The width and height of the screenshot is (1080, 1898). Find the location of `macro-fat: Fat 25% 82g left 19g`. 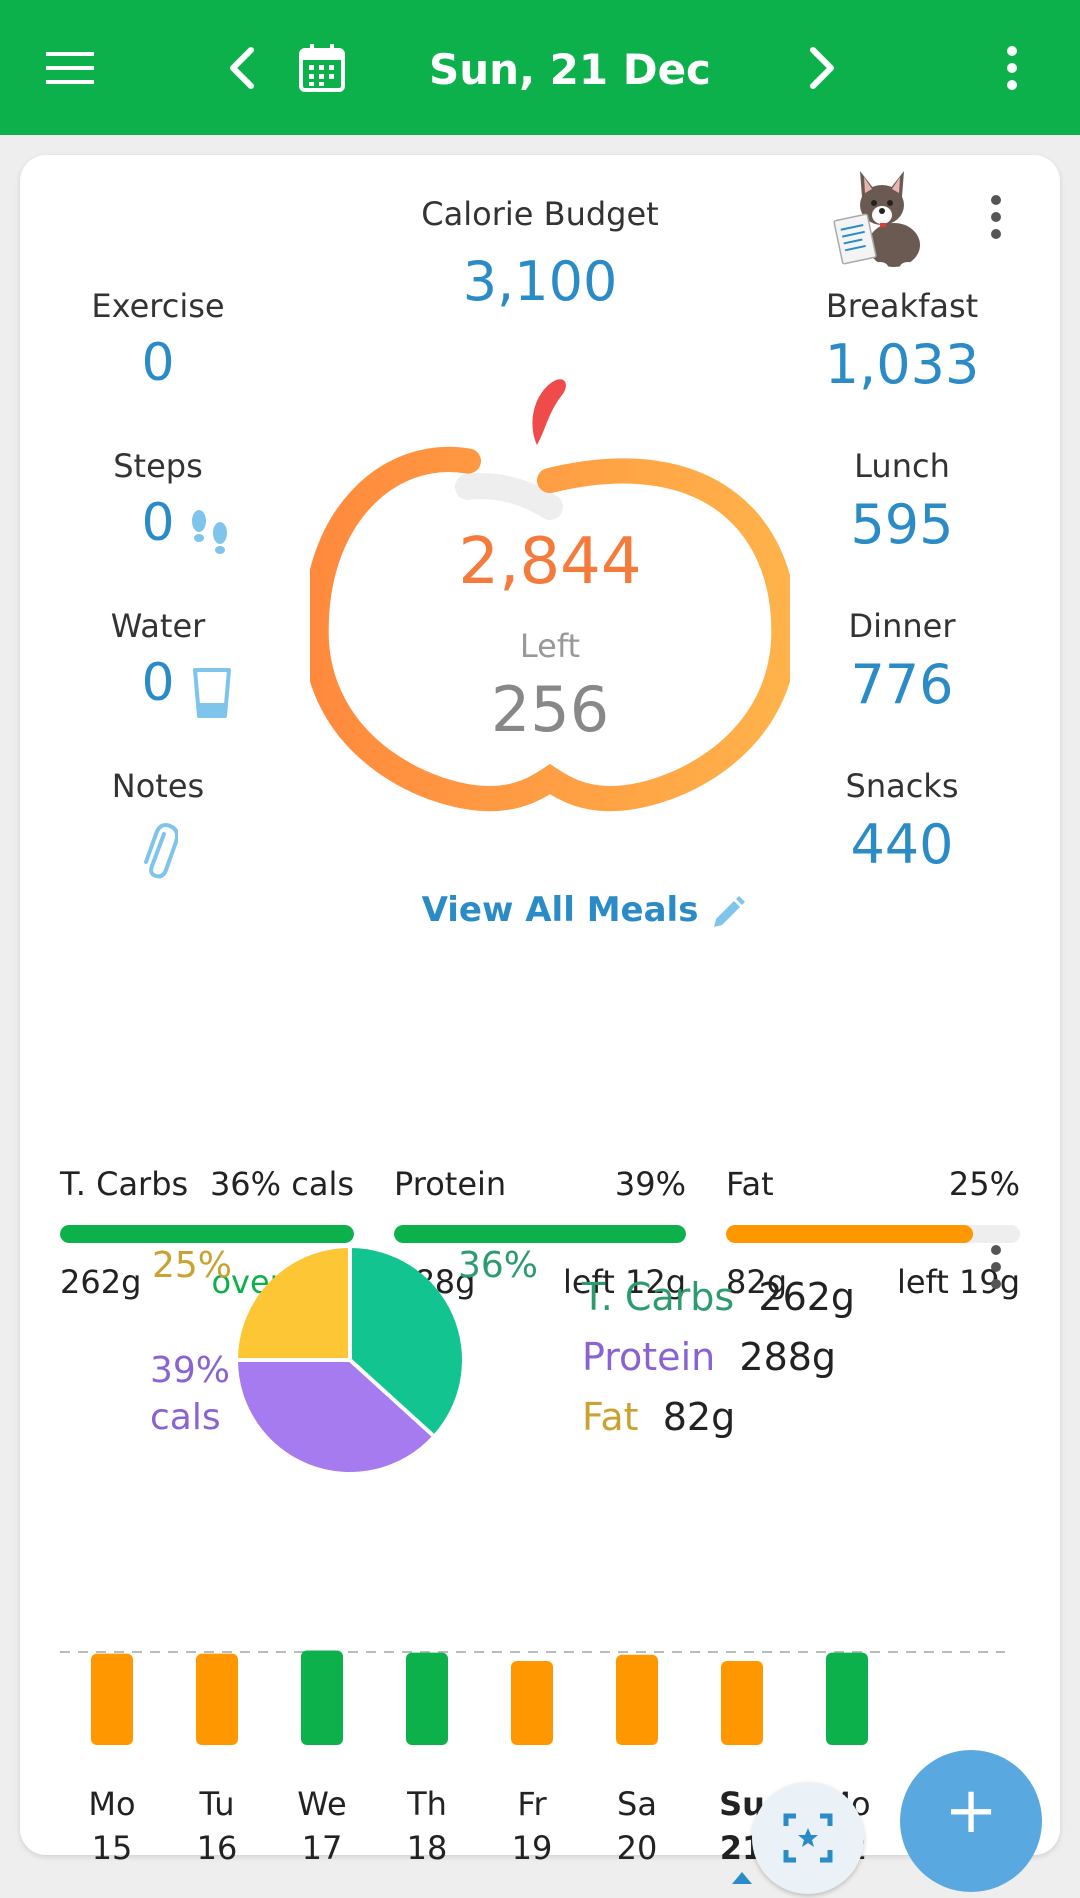

macro-fat: Fat 25% 82g left 19g is located at coordinates (873, 1233).